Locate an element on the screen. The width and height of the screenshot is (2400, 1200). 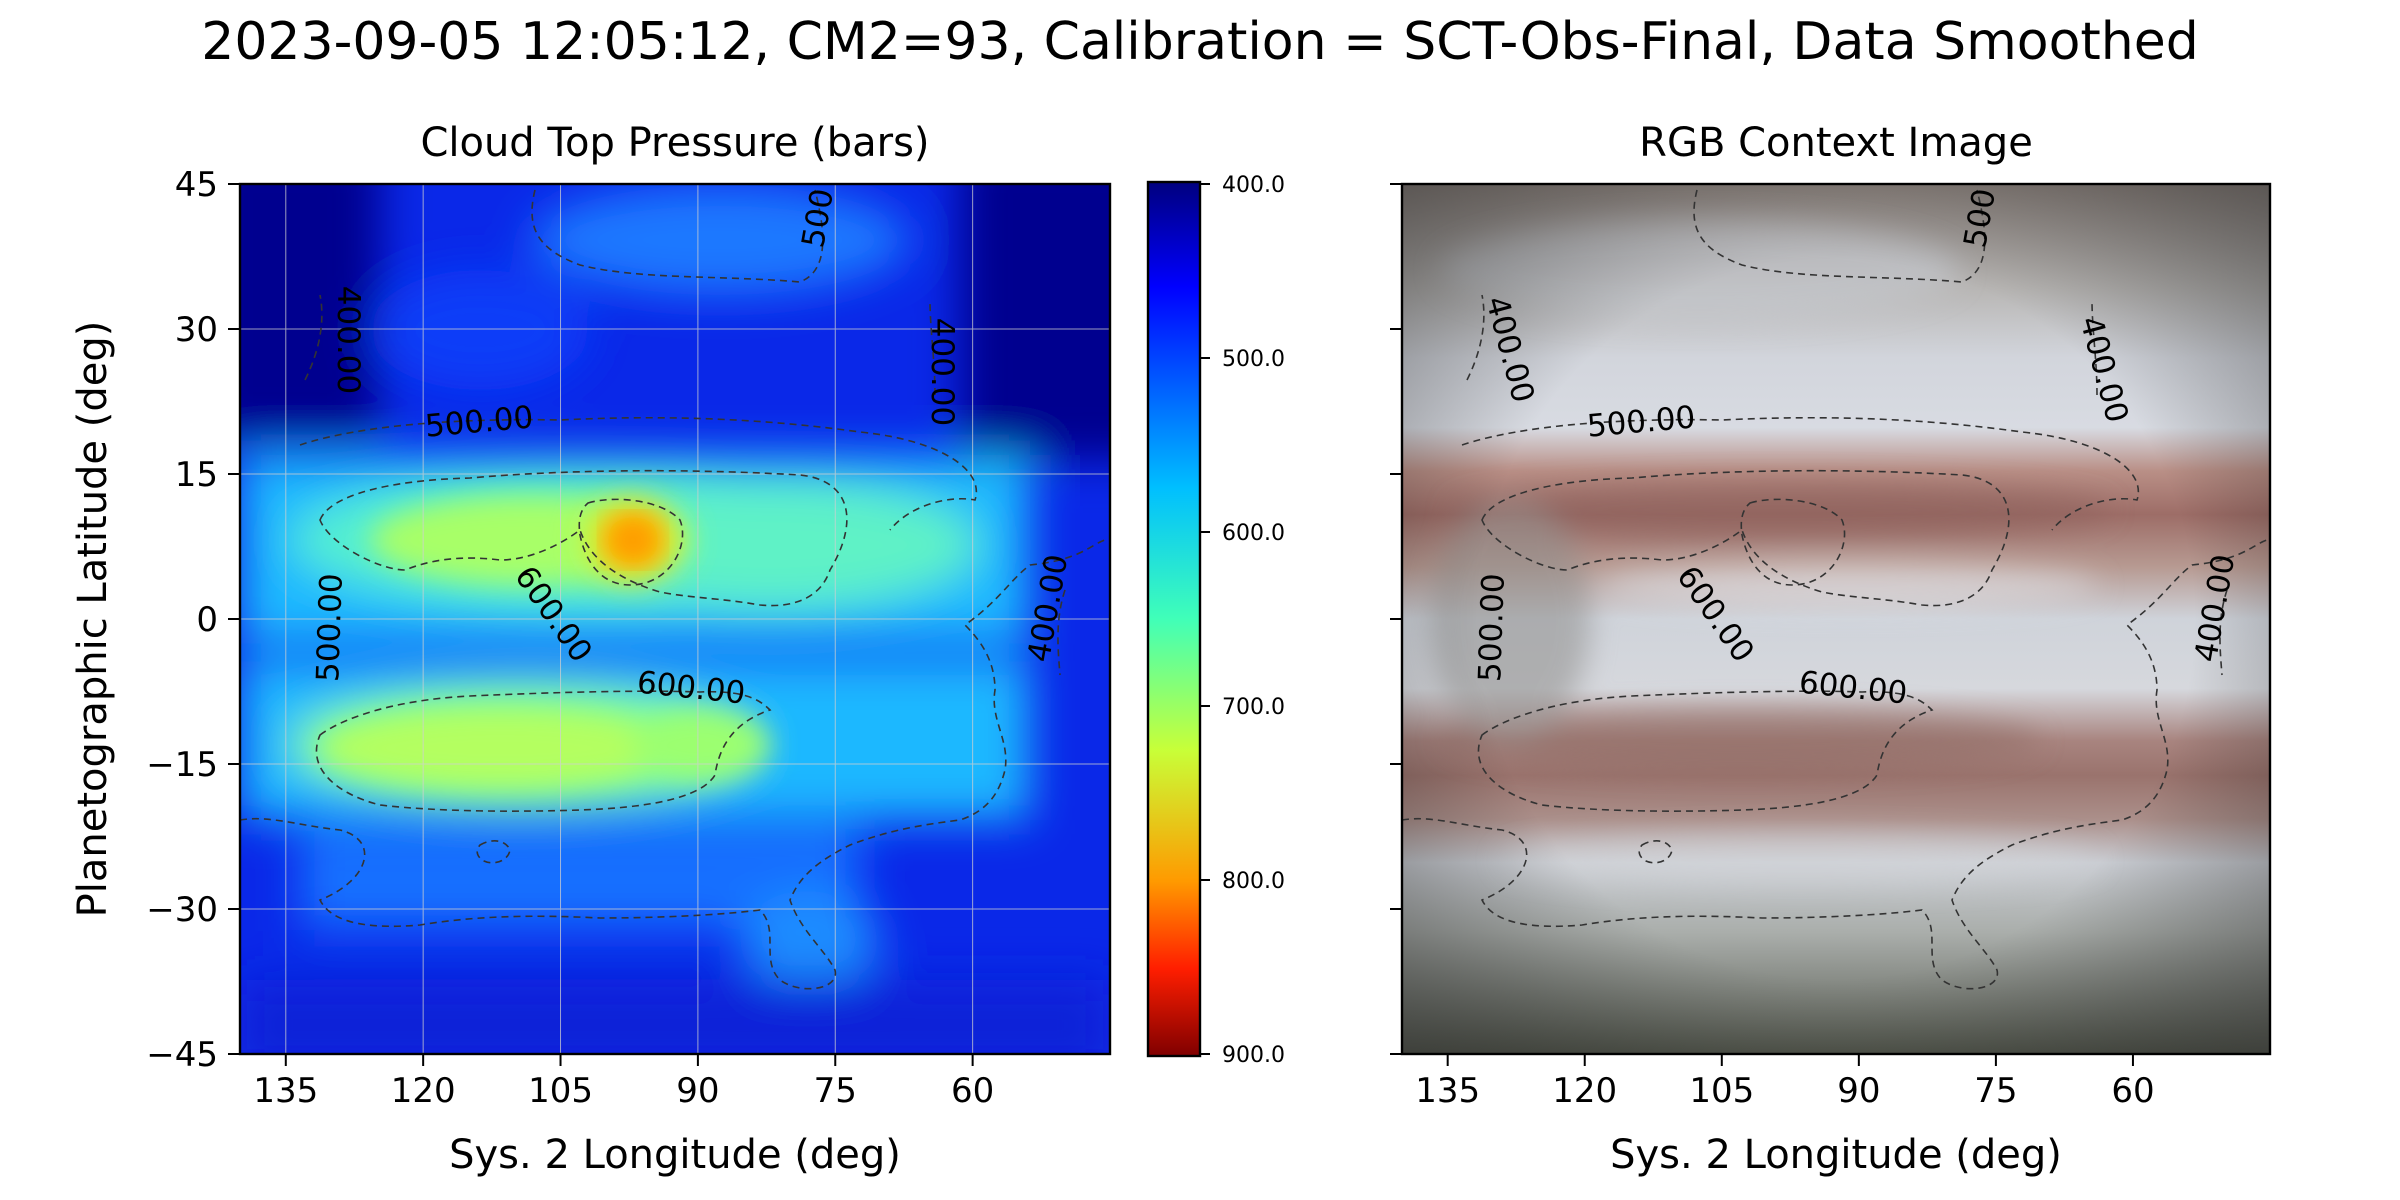
right-x-axis-label: Sys. 2 Longitude (deg) is located at coordinates (1836, 1155).